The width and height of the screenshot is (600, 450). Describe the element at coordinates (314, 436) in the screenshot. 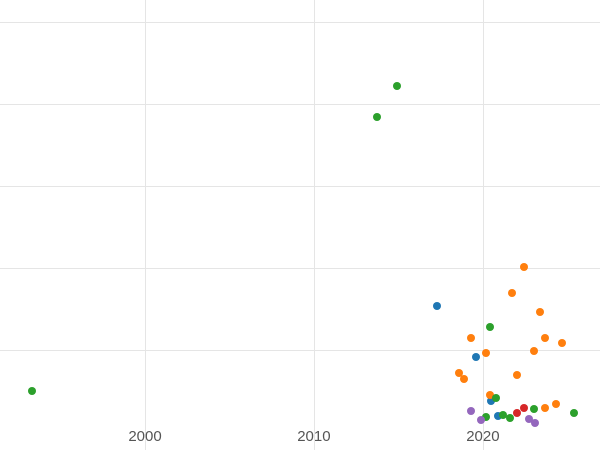

I see `x-tick-label: 2010` at that location.